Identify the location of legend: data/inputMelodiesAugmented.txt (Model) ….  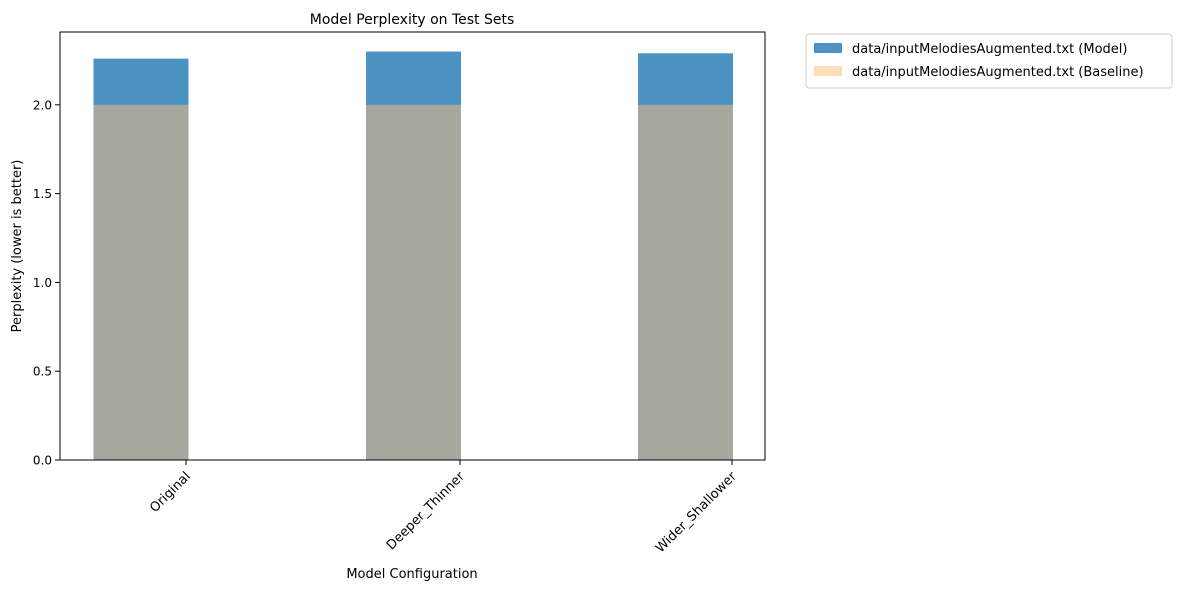
(989, 61).